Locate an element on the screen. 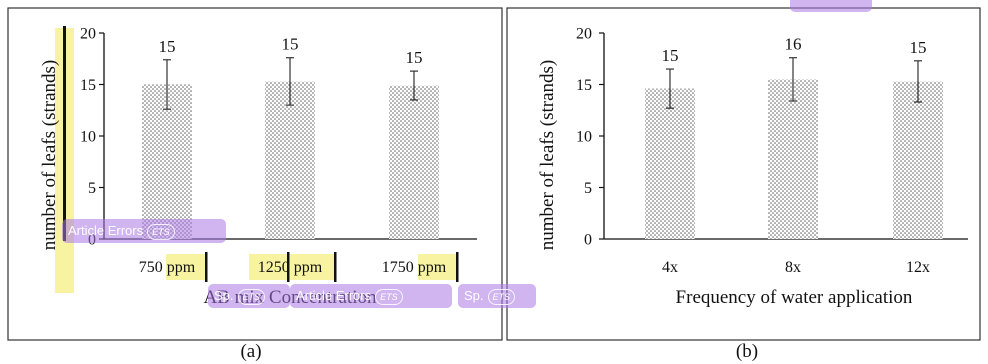  x-tick-label: 750 ppm is located at coordinates (167, 267).